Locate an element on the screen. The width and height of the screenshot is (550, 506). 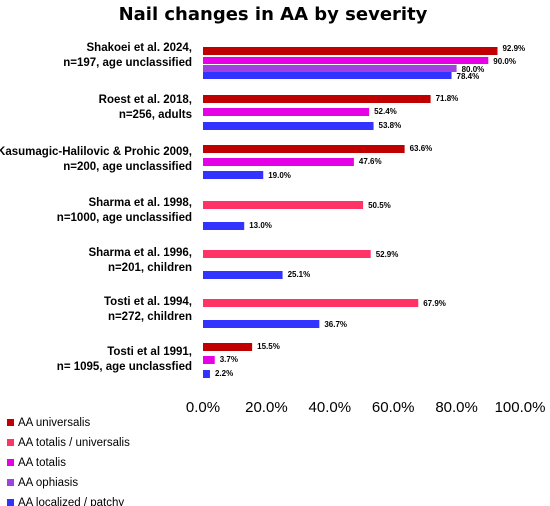
x-tick-label: 0.0% is located at coordinates (203, 407).